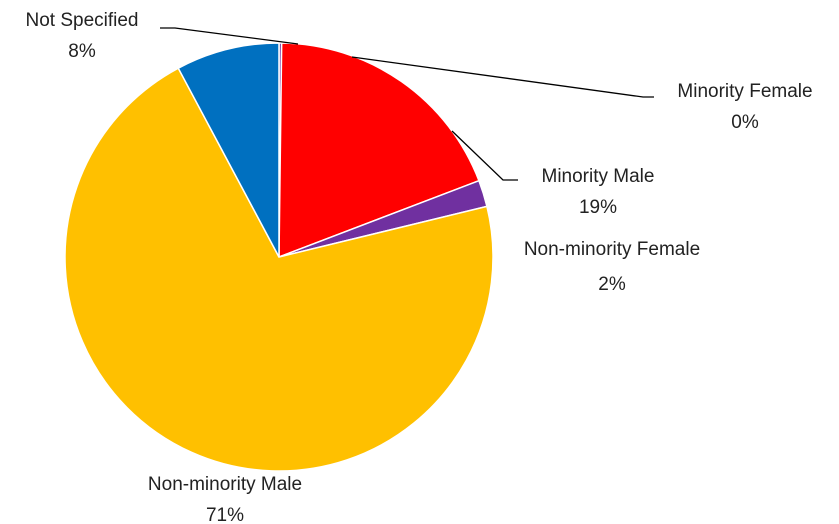 The height and width of the screenshot is (524, 839). What do you see at coordinates (82, 51) in the screenshot?
I see `label-not-specified-pct: 8%` at bounding box center [82, 51].